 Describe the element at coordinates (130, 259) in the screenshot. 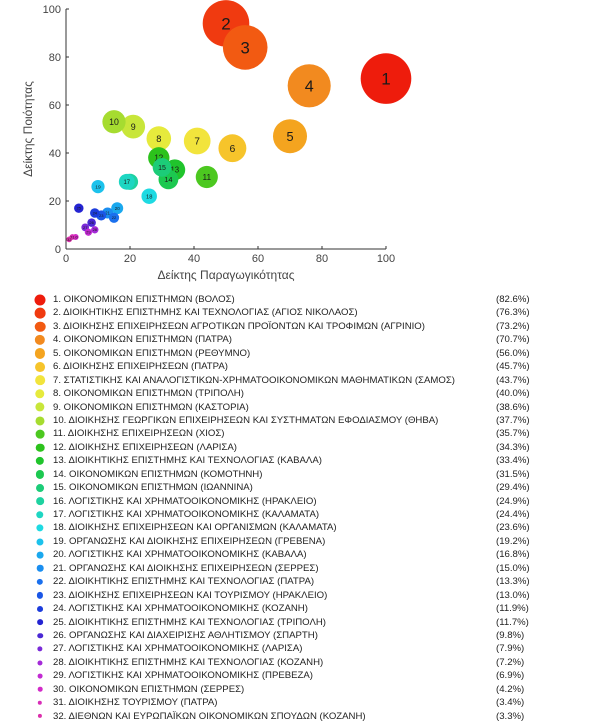

I see `x-tick-label-20: 20` at that location.